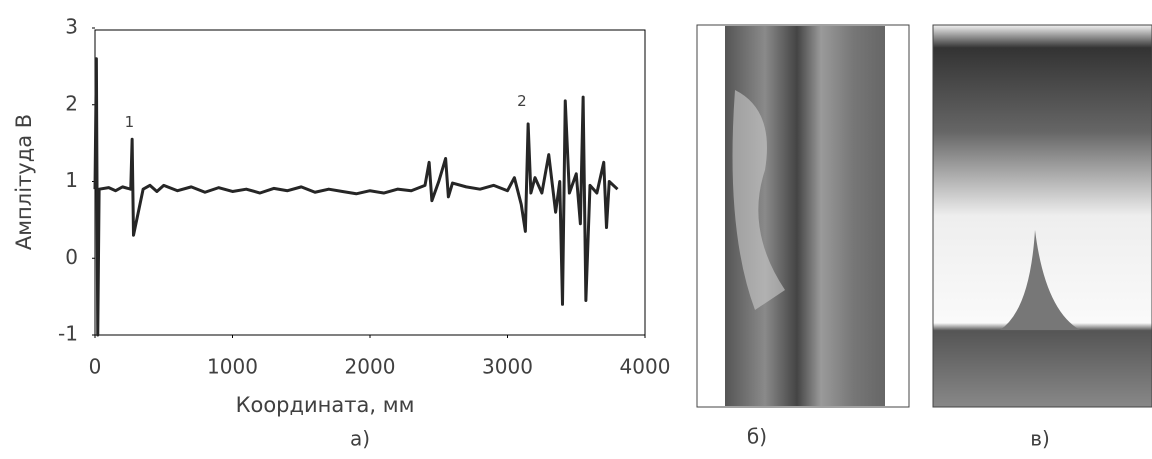 The image size is (1152, 459). I want to click on x-tick-label: 0, so click(95, 367).